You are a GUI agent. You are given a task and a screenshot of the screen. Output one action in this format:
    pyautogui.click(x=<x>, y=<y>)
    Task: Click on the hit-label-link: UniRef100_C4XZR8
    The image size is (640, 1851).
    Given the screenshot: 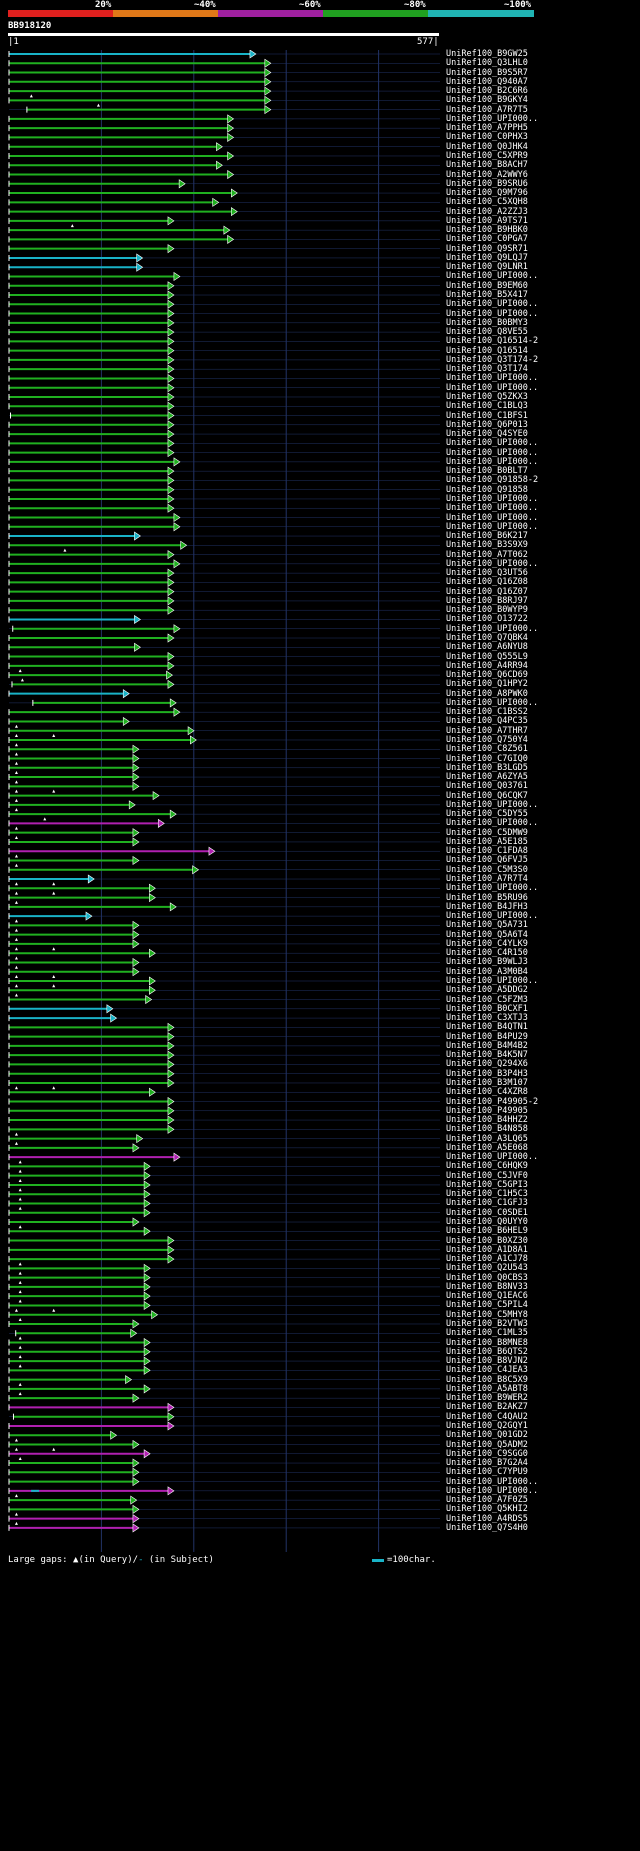 What is the action you would take?
    pyautogui.click(x=487, y=1092)
    